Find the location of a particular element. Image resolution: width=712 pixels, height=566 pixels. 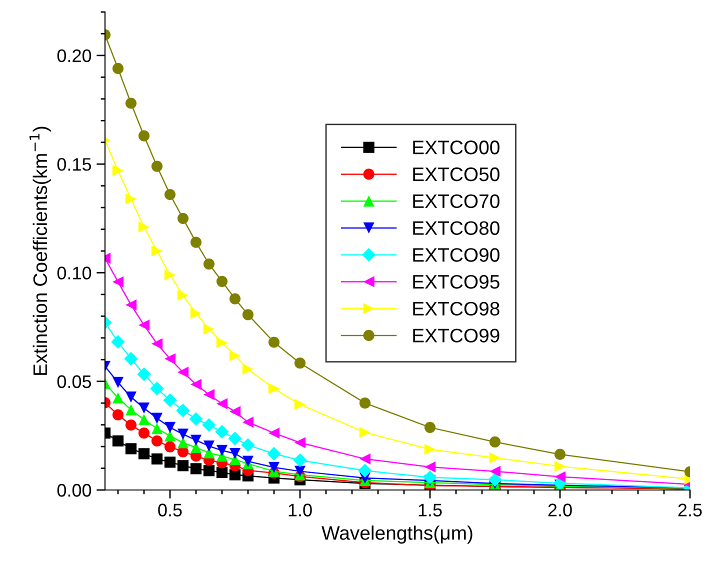

y-tick-label: 0.20 is located at coordinates (74, 55).